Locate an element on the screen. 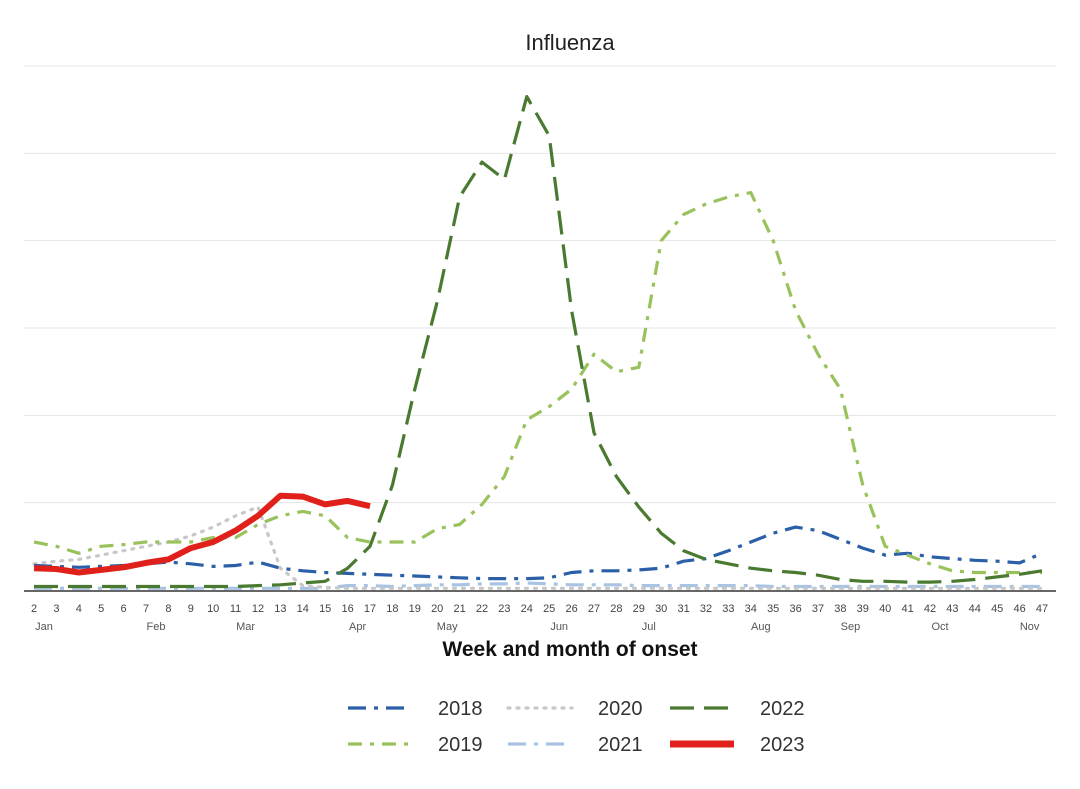 The width and height of the screenshot is (1080, 789). x-tick-label: 19 is located at coordinates (415, 609).